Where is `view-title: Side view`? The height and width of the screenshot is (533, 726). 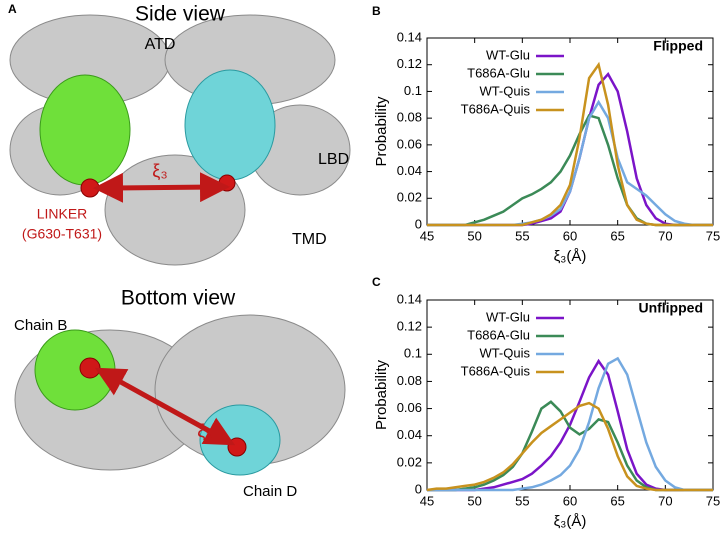 view-title: Side view is located at coordinates (180, 14).